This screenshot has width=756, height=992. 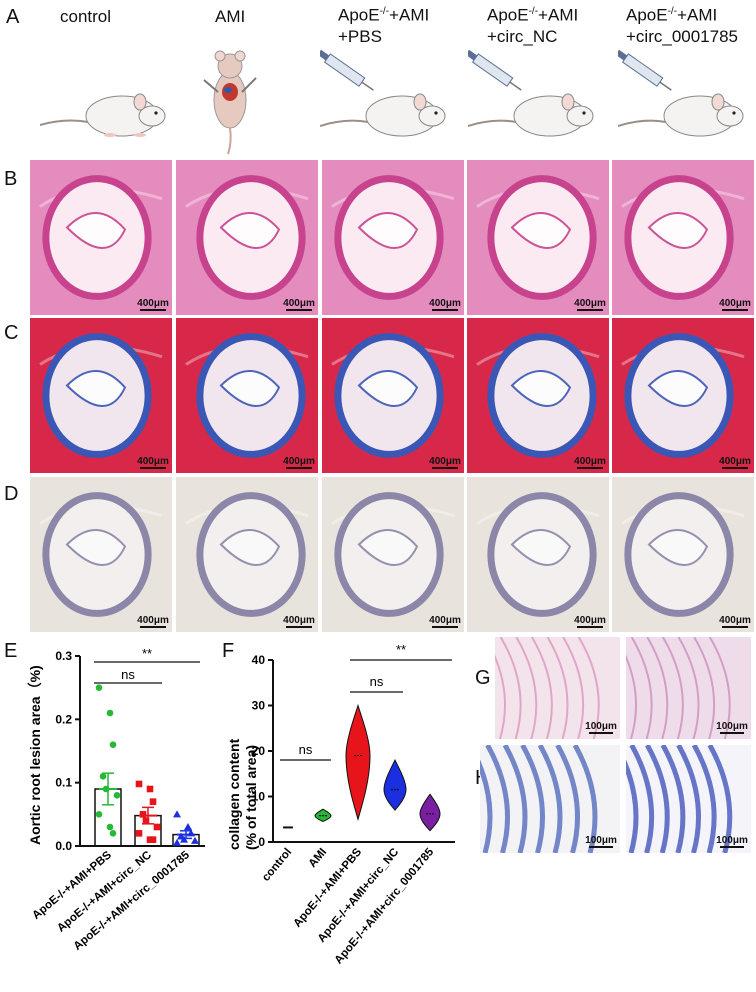 I want to click on chart-e-ytick-label: 0.3, so click(x=63, y=656).